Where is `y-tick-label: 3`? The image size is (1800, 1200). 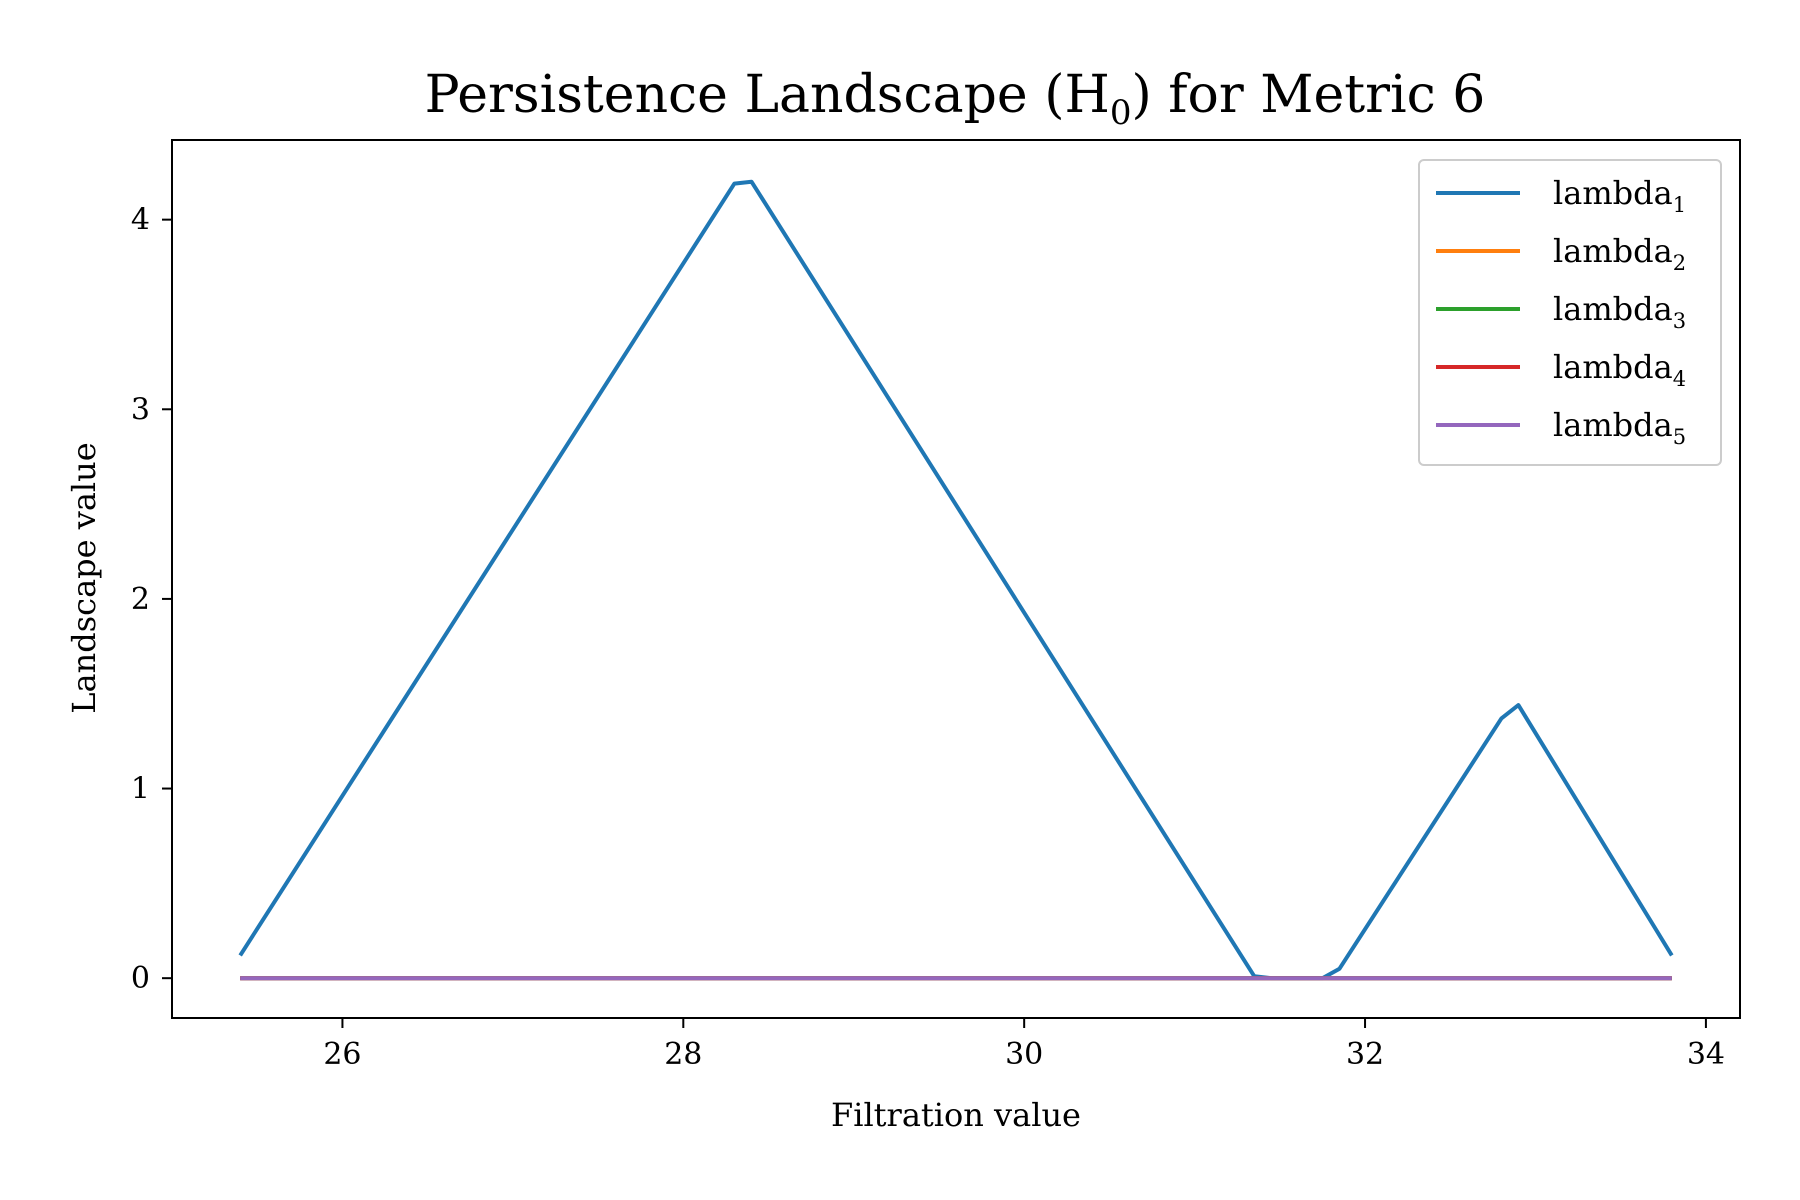
y-tick-label: 3 is located at coordinates (140, 409).